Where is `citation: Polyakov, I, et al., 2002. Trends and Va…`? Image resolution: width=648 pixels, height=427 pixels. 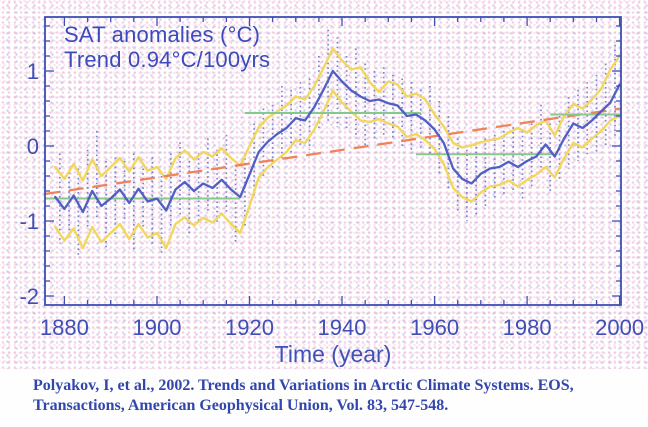 citation: Polyakov, I, et al., 2002. Trends and Va… is located at coordinates (303, 396).